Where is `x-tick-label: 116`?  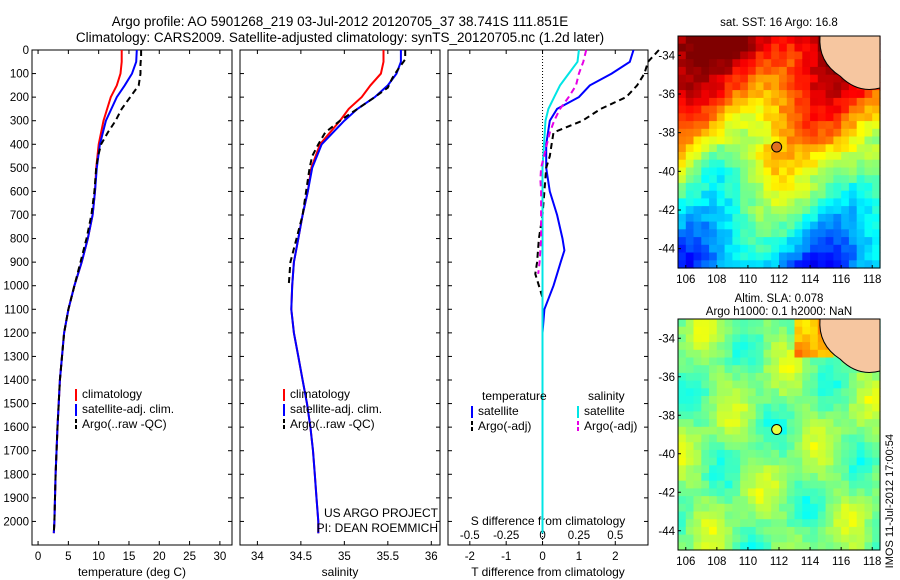 x-tick-label: 116 is located at coordinates (841, 562).